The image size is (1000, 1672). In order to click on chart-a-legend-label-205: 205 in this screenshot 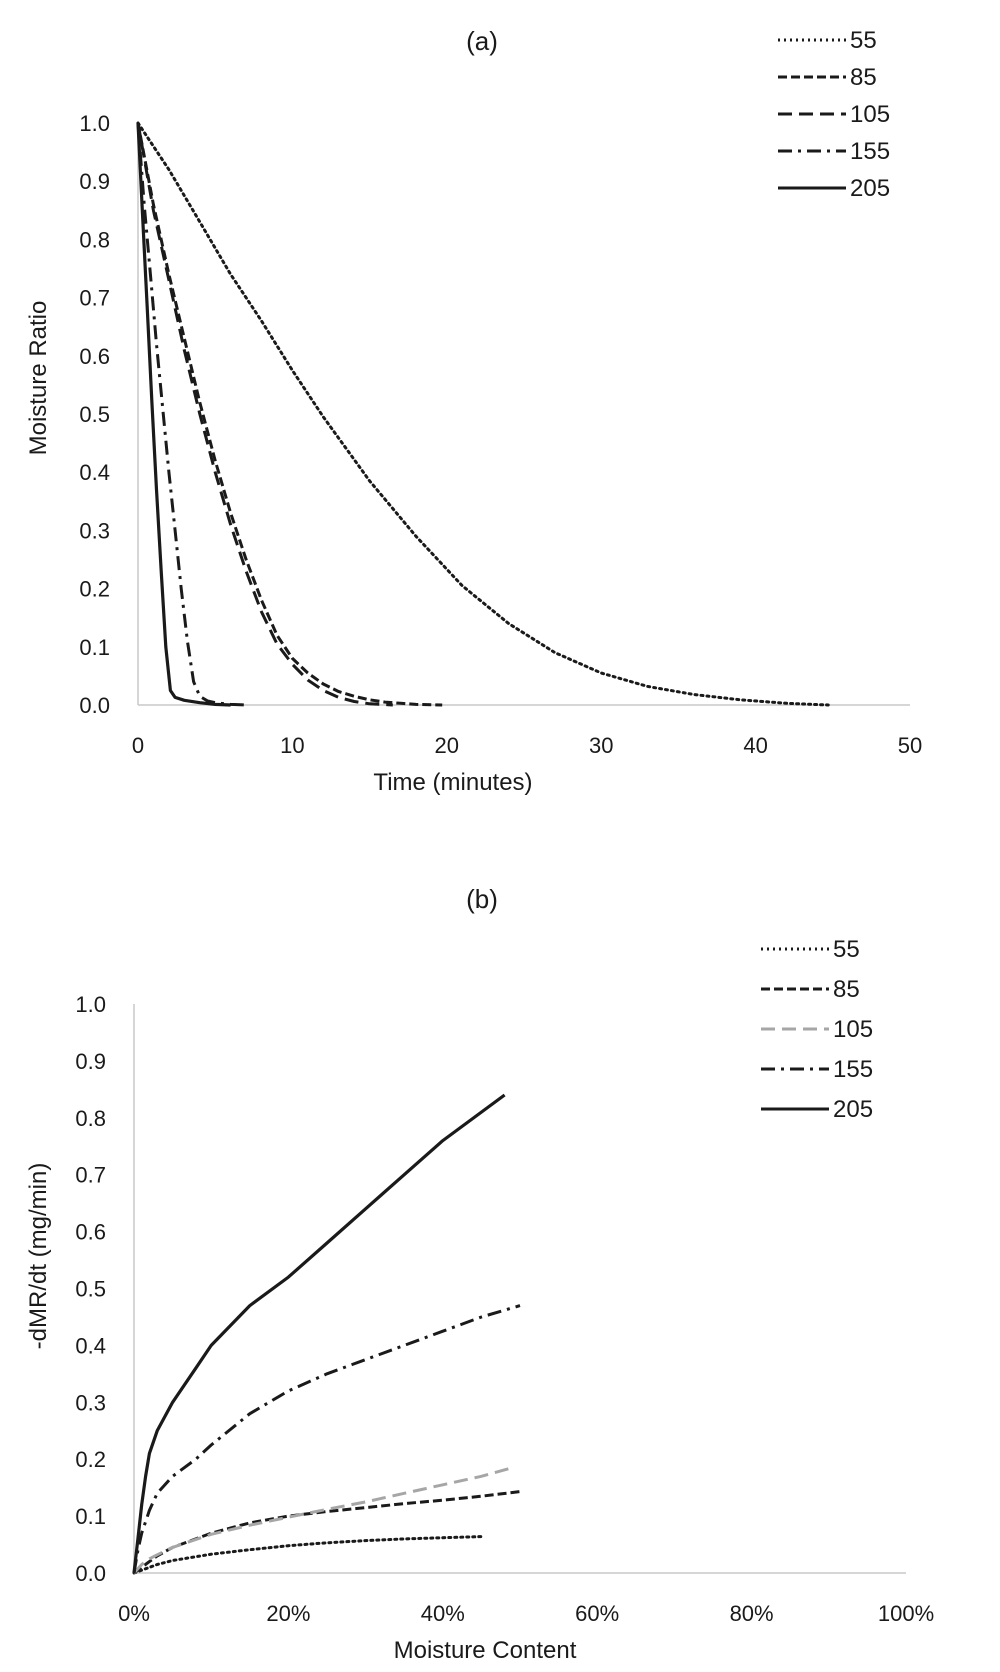, I will do `click(870, 188)`.